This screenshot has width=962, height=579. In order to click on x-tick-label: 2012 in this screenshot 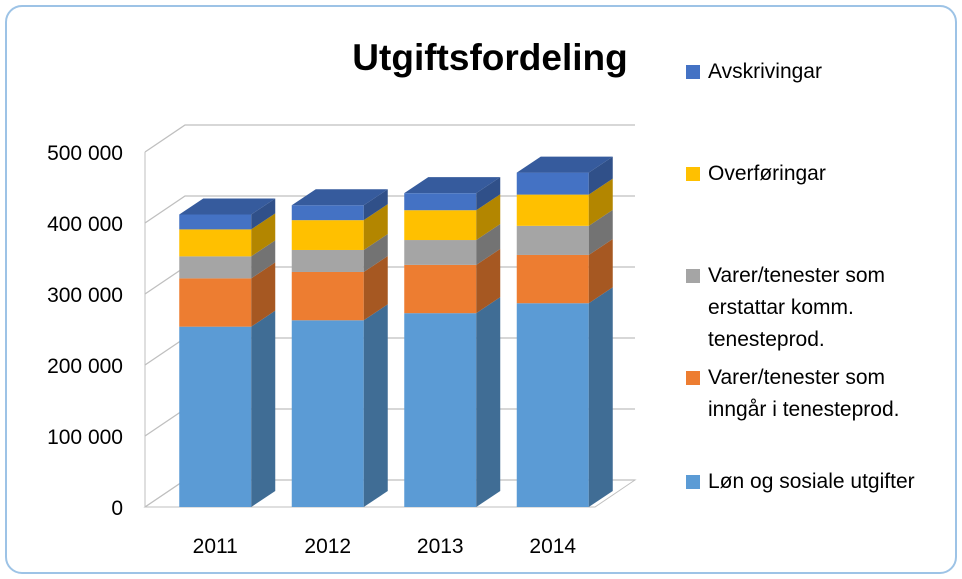, I will do `click(327, 546)`.